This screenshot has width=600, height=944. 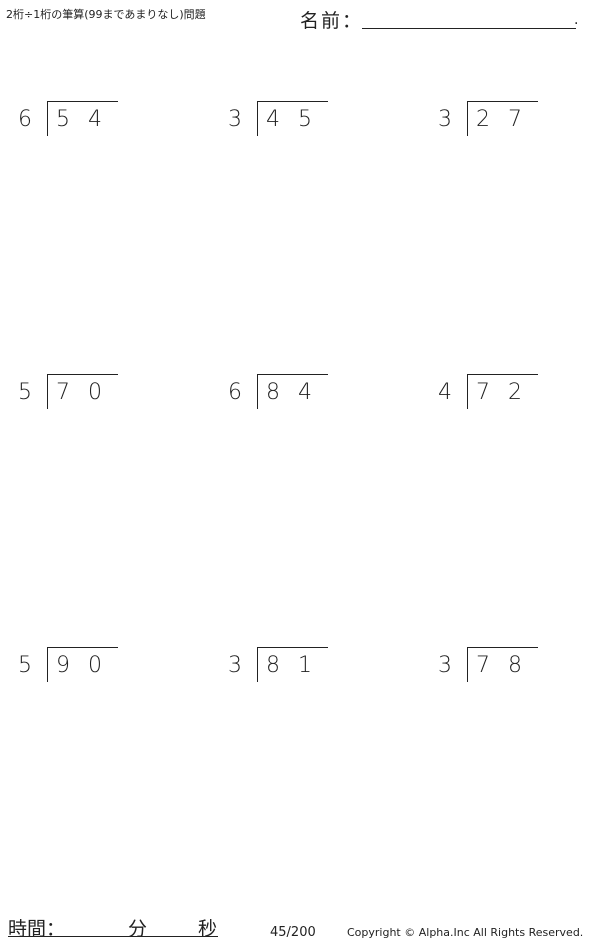 I want to click on dividend-ones: 1, so click(x=305, y=665).